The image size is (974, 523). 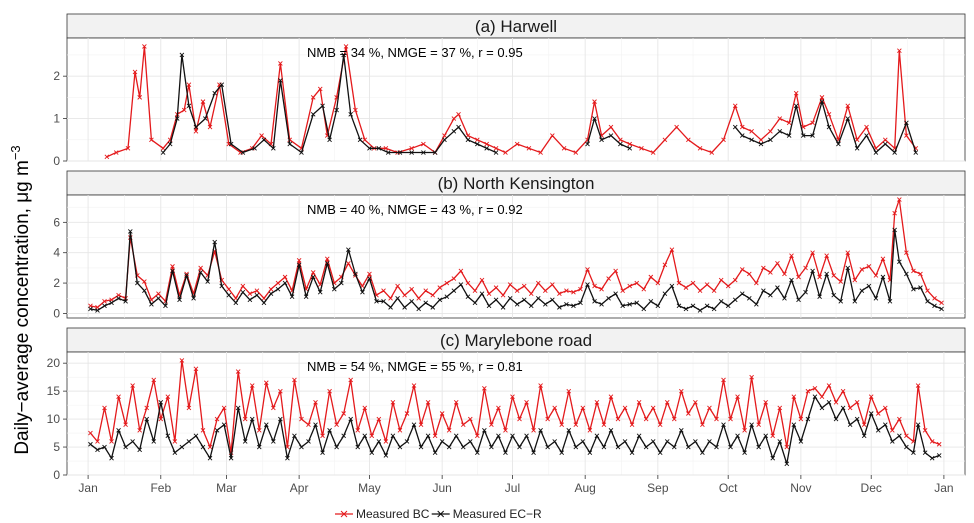 What do you see at coordinates (56, 76) in the screenshot?
I see `y-tick-label: 2` at bounding box center [56, 76].